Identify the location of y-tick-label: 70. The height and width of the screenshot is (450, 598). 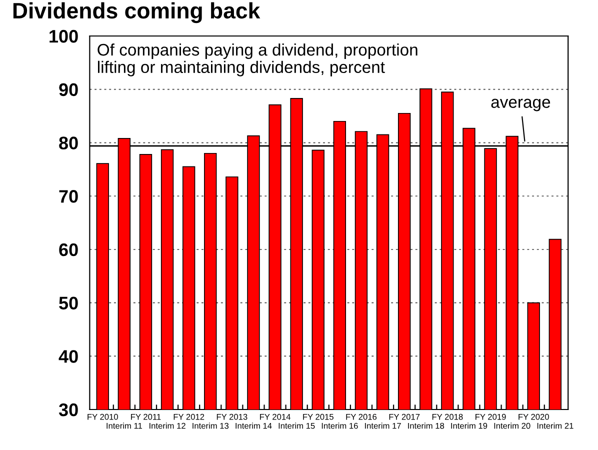
(68, 196).